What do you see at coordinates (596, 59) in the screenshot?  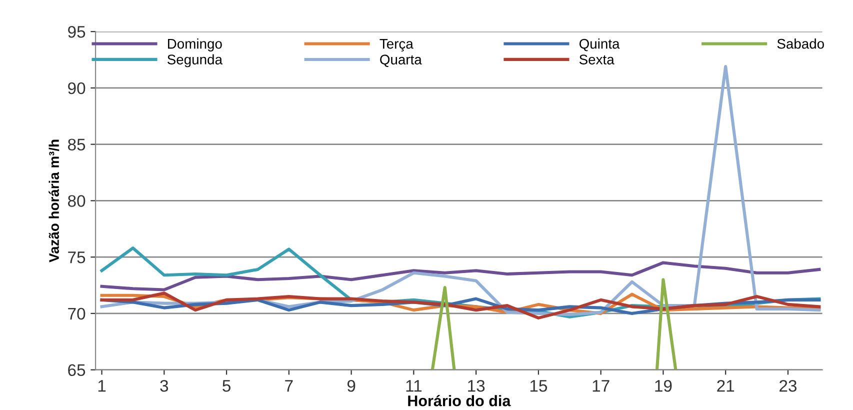 I see `legend-label: Sexta` at bounding box center [596, 59].